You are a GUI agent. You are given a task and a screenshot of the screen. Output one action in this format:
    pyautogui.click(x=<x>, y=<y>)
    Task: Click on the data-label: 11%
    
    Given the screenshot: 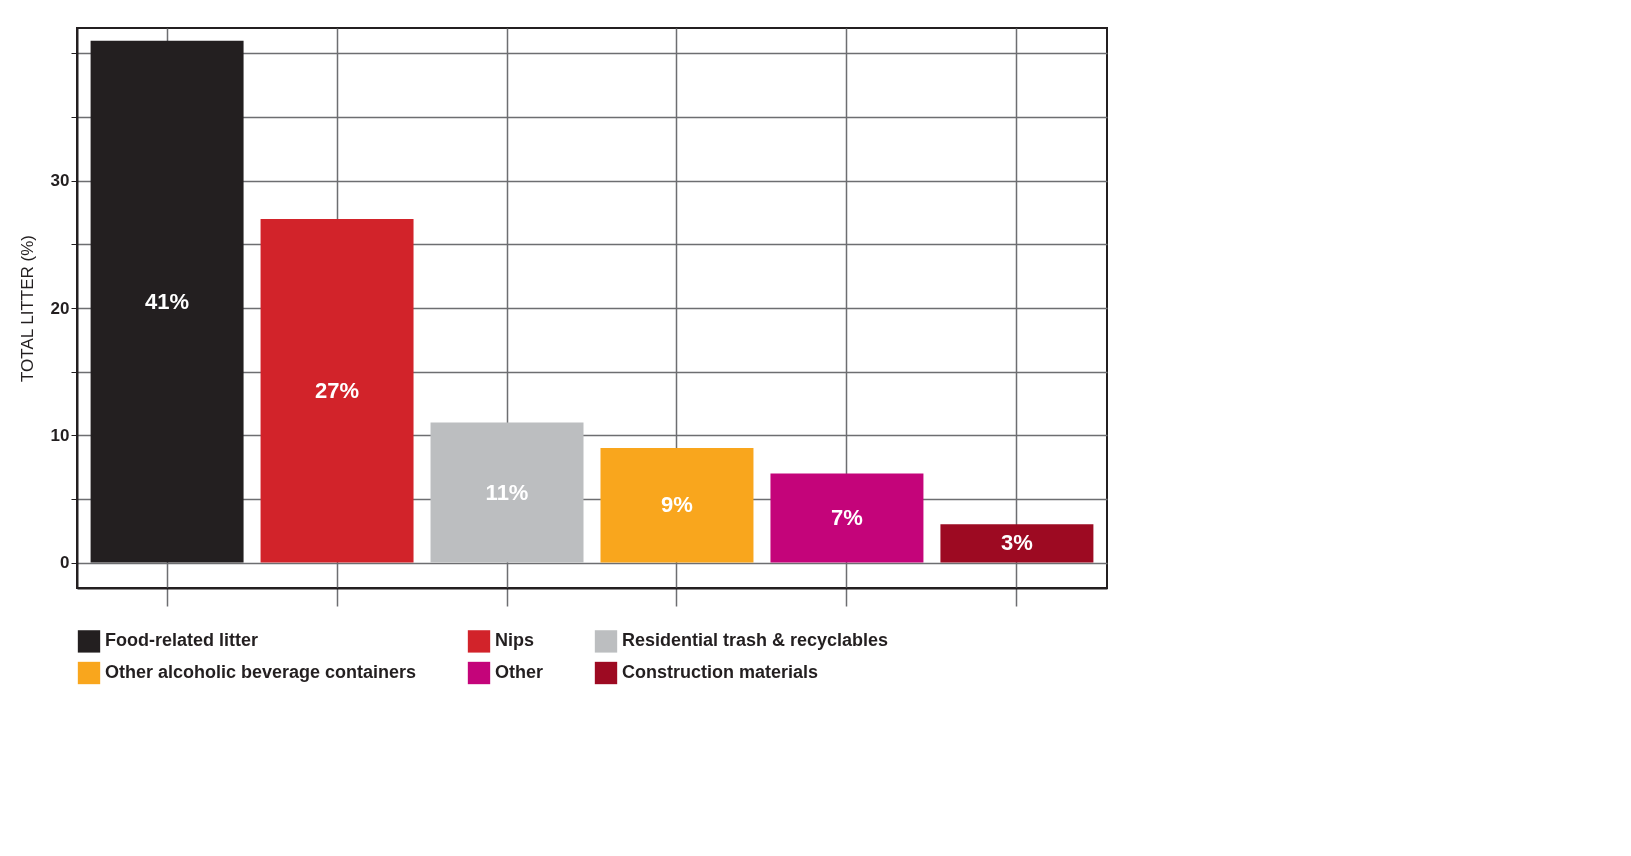 What is the action you would take?
    pyautogui.click(x=507, y=492)
    